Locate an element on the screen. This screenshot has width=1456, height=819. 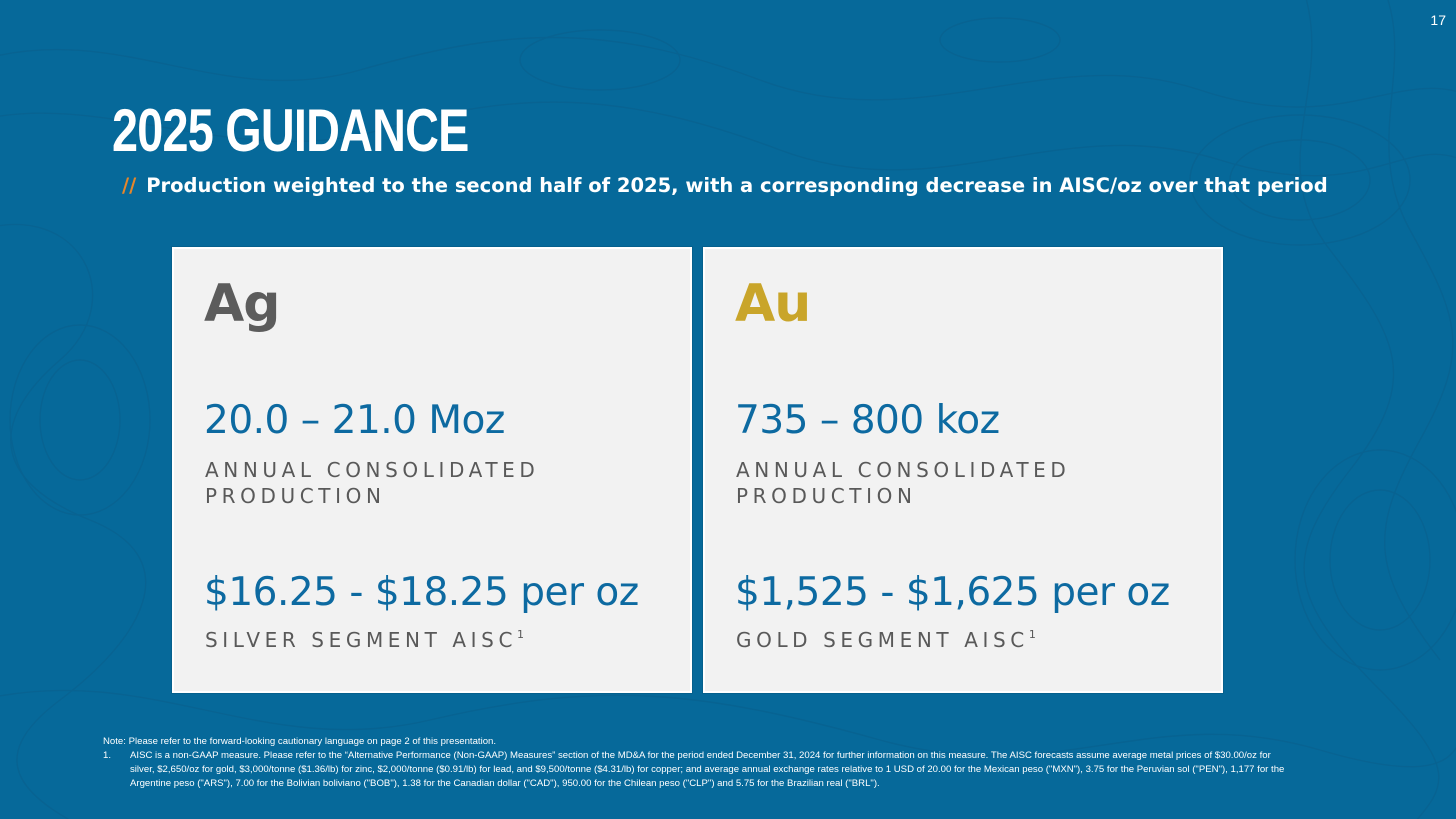
silver-production-label: ANNUAL CONSOLIDATED PRODUCTION is located at coordinates (372, 483).